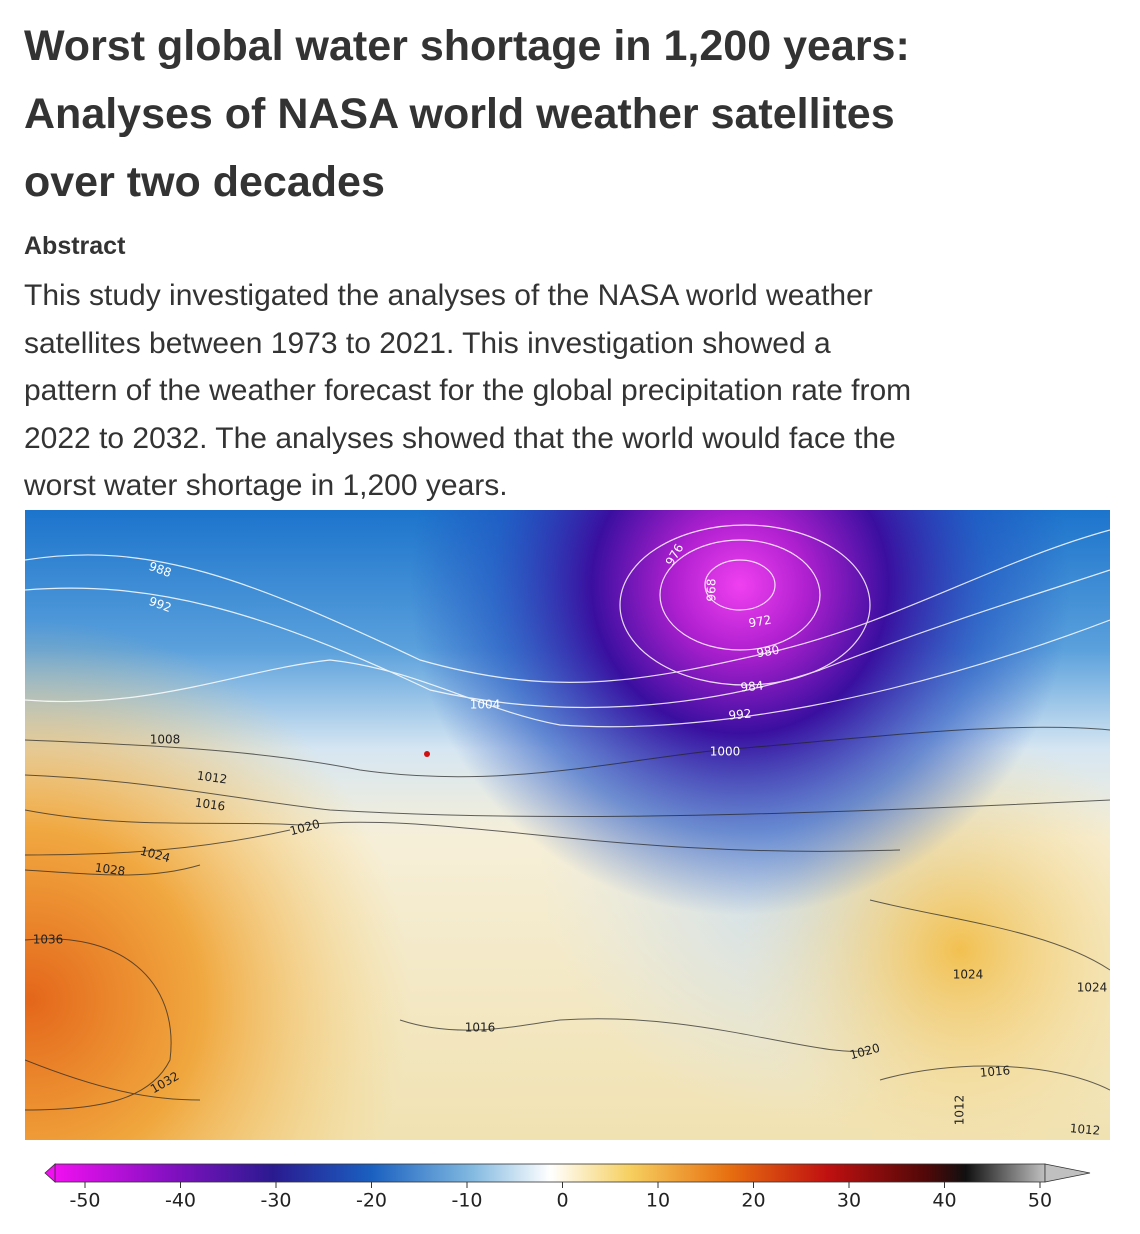 This screenshot has width=1140, height=1234. I want to click on colorbar-tick-label: -30, so click(275, 1201).